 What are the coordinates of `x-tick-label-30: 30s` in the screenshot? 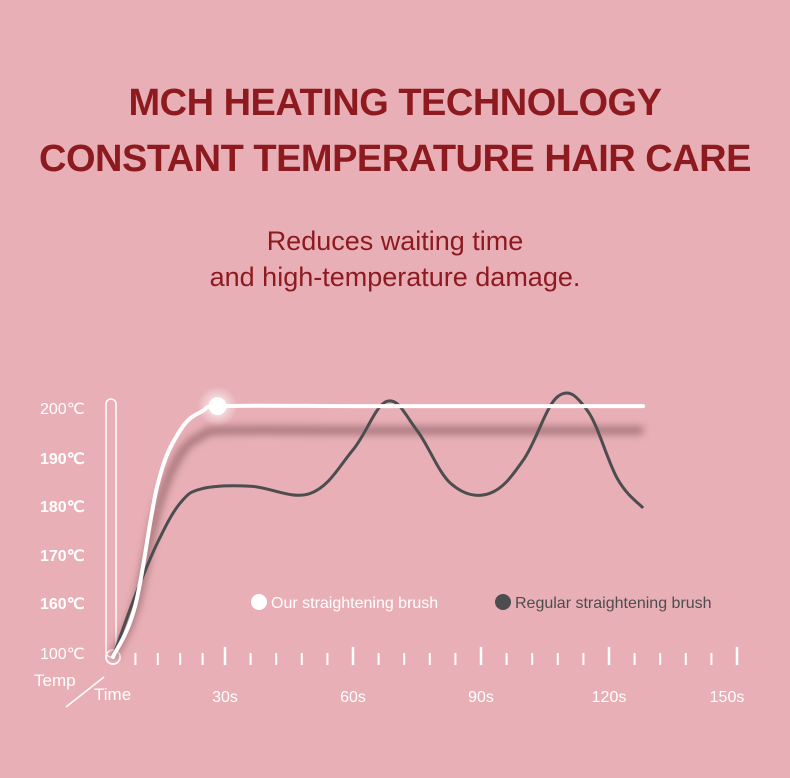 It's located at (225, 697).